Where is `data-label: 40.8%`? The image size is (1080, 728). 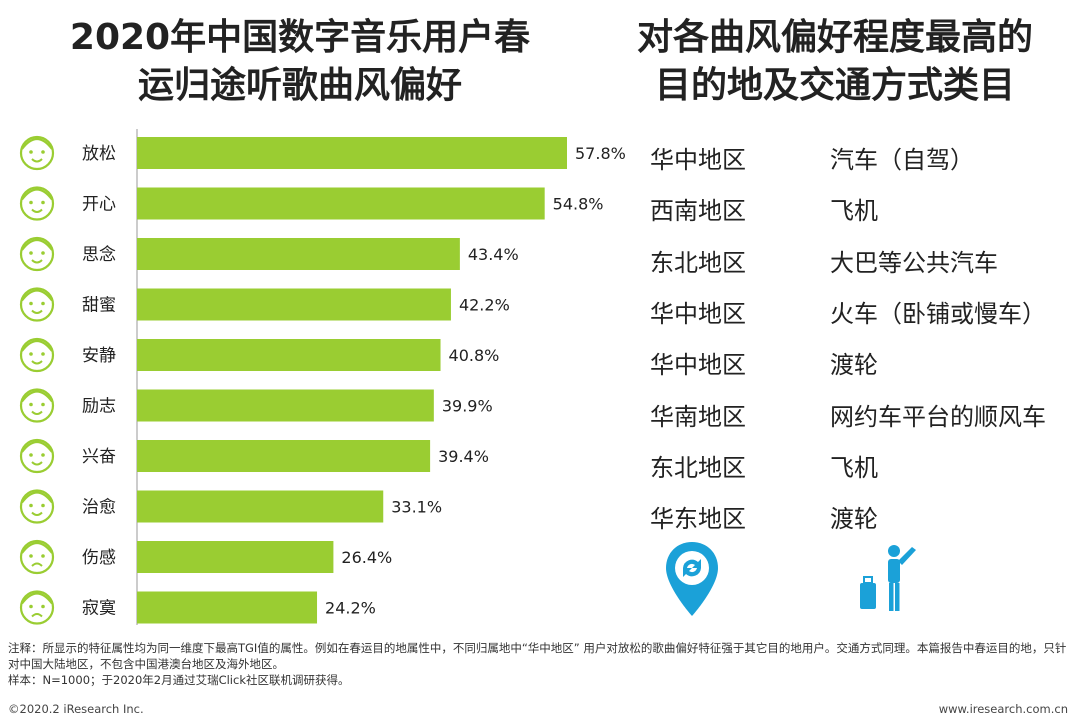 data-label: 40.8% is located at coordinates (474, 355).